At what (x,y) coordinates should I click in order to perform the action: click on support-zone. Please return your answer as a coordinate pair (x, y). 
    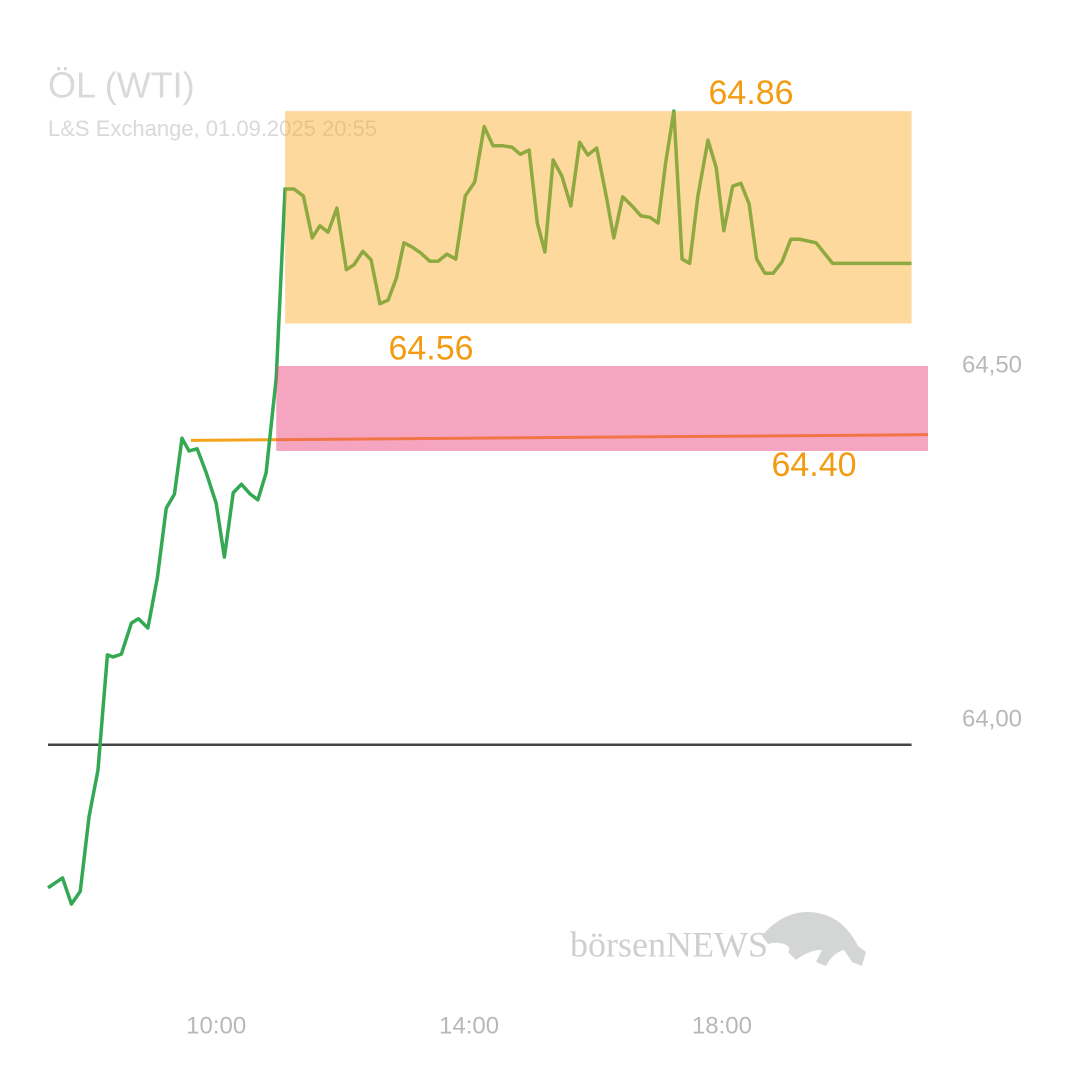
    Looking at the image, I should click on (602, 408).